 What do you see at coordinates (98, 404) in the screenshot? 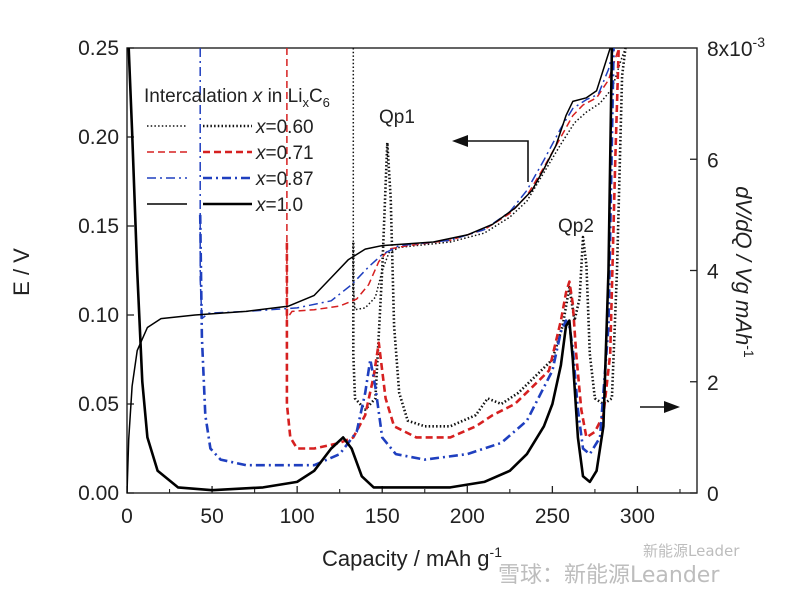
I see `y-left-tick-label: 0.05` at bounding box center [98, 404].